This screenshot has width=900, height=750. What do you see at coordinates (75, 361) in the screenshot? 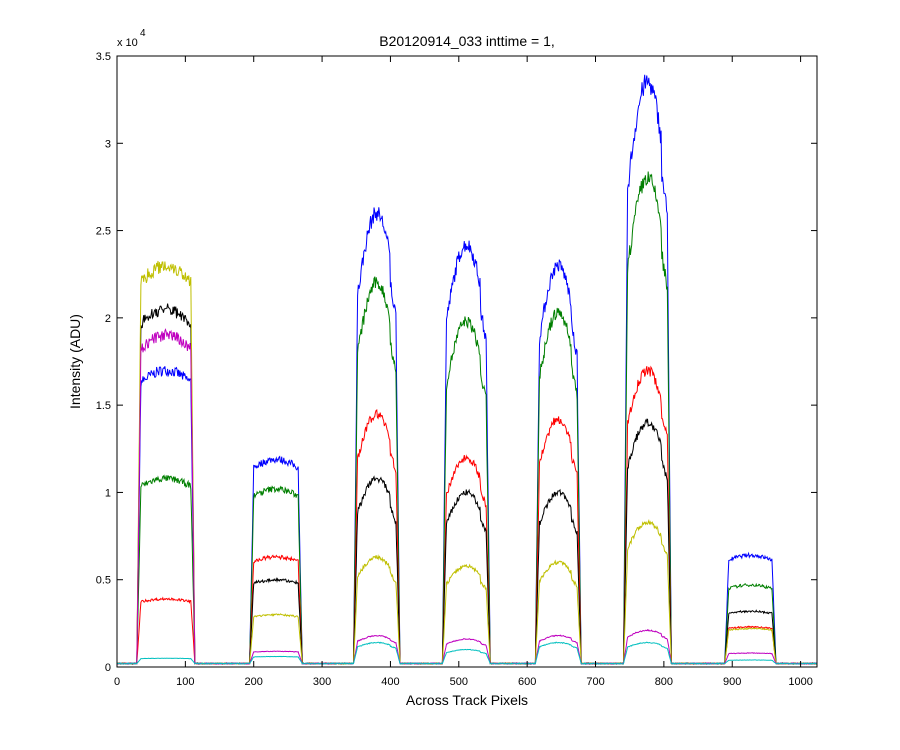
I see `y-axis-label: Intensity (ADU)` at bounding box center [75, 361].